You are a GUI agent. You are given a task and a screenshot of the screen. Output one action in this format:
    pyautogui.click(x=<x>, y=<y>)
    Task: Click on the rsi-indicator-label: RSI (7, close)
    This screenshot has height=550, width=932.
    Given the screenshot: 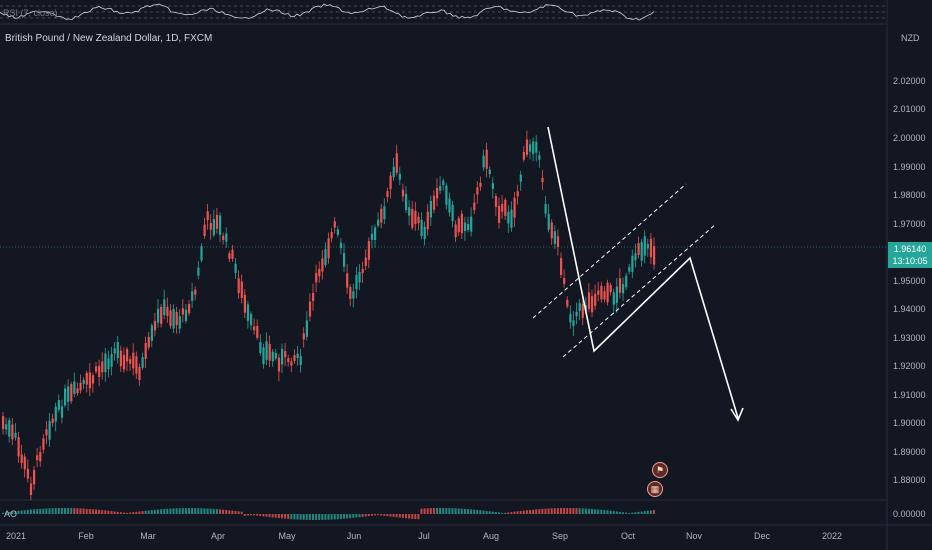 What is the action you would take?
    pyautogui.click(x=30, y=13)
    